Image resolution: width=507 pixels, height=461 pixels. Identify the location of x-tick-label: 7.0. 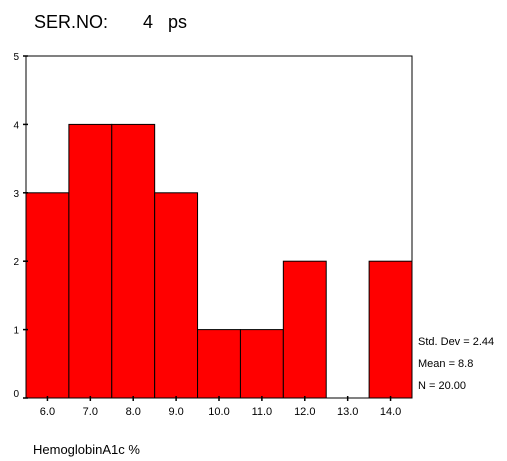
(90, 412).